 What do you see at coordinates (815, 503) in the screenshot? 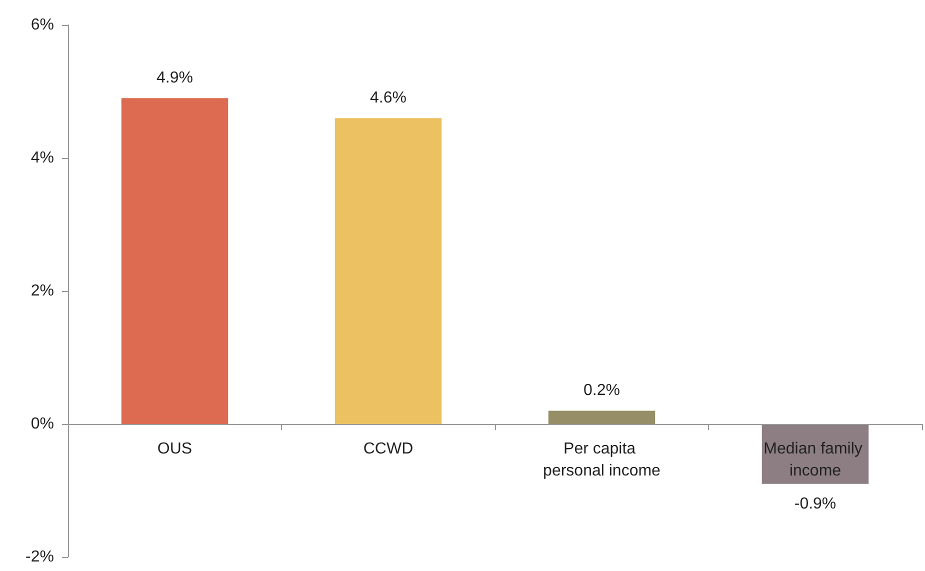
I see `data-label: -0.9%` at bounding box center [815, 503].